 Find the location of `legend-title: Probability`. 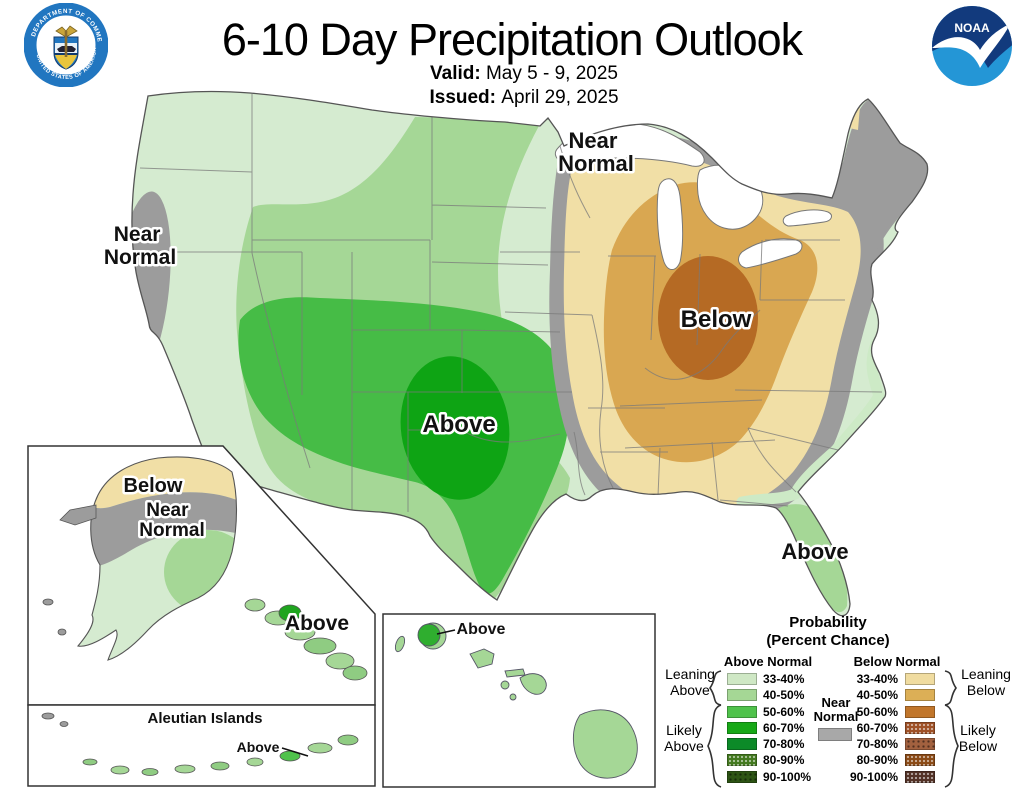

legend-title: Probability is located at coordinates (828, 622).